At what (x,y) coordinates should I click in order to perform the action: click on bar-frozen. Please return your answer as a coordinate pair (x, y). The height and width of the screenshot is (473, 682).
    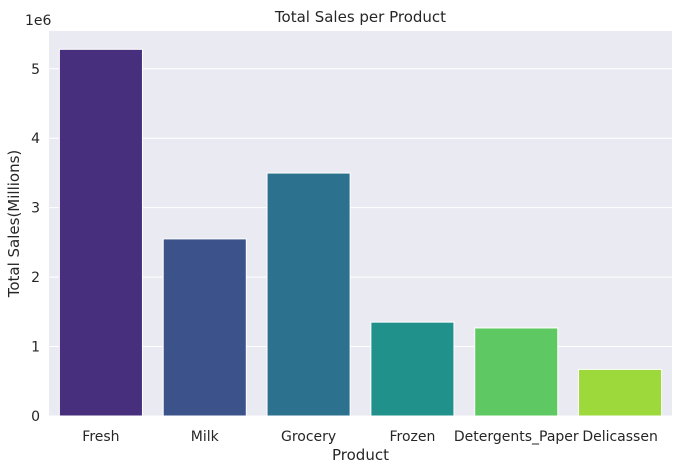
    Looking at the image, I should click on (412, 369).